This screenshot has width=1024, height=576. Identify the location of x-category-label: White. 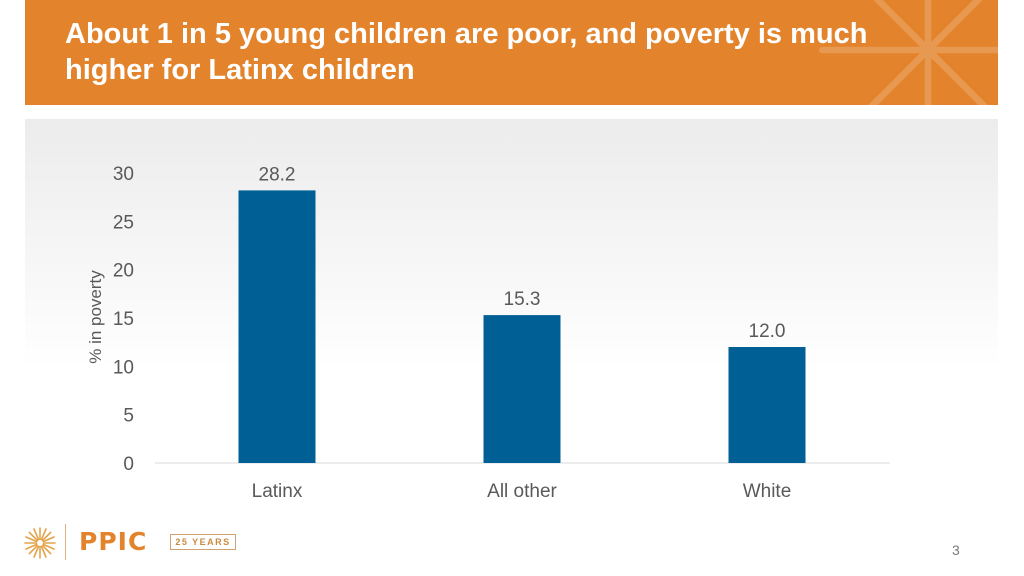
(767, 491).